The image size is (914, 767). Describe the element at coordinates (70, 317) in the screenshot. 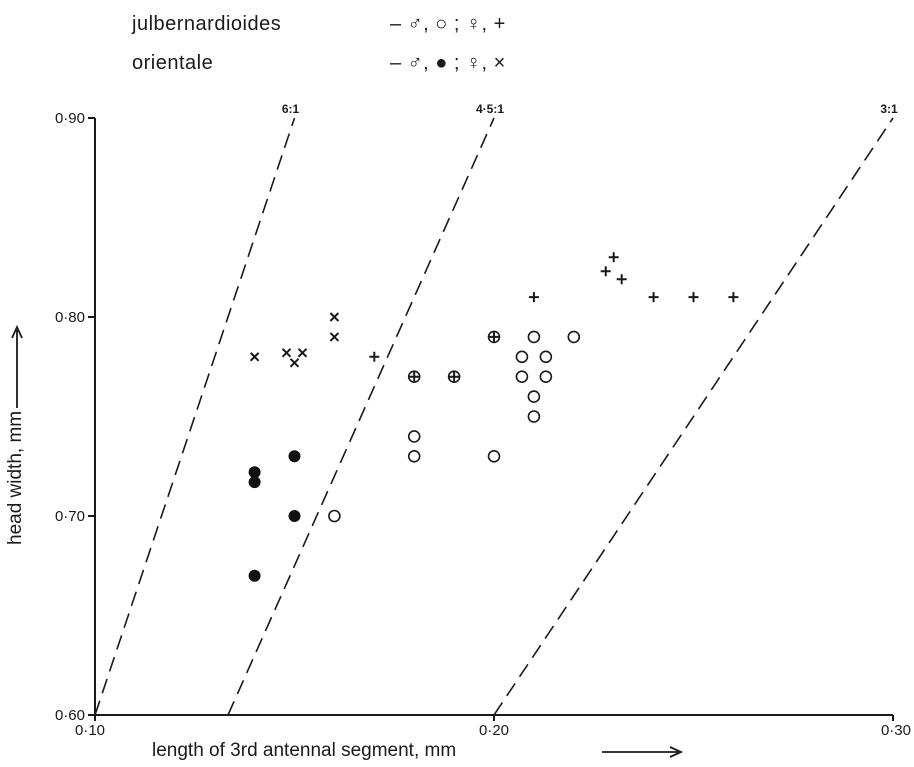

I see `y-tick-label: 0·80` at that location.